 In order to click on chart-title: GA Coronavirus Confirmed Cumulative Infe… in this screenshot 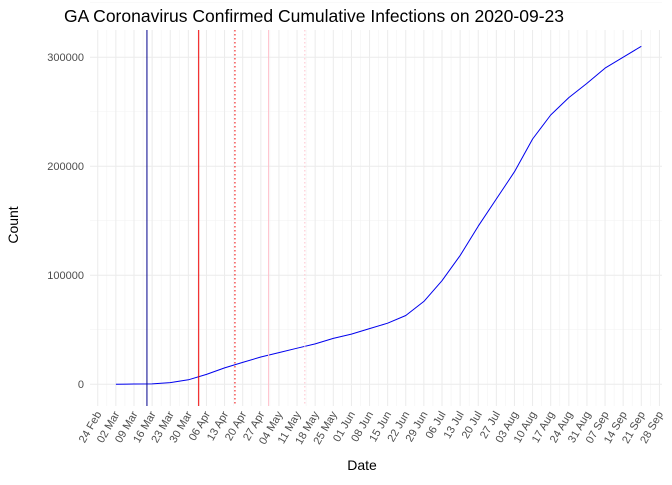, I will do `click(314, 16)`.